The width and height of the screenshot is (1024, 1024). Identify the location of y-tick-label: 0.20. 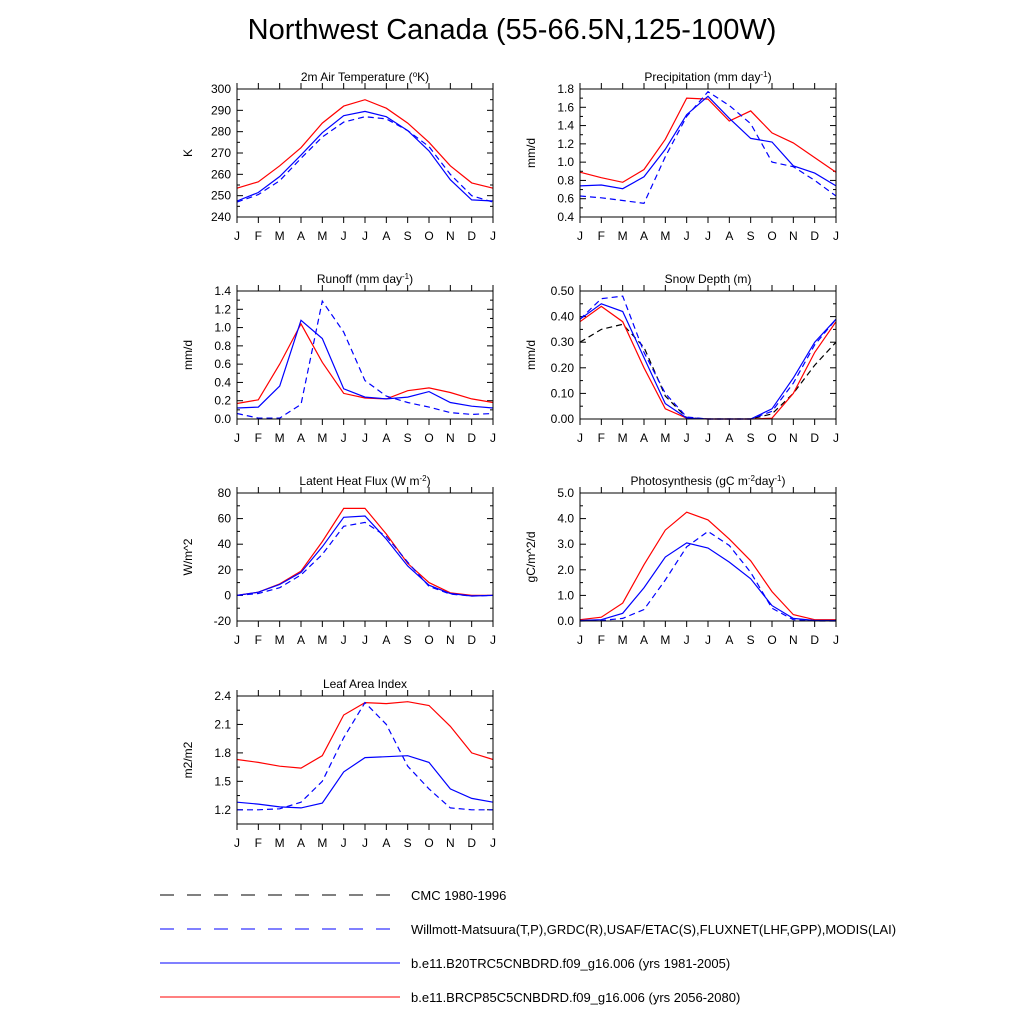
(563, 368).